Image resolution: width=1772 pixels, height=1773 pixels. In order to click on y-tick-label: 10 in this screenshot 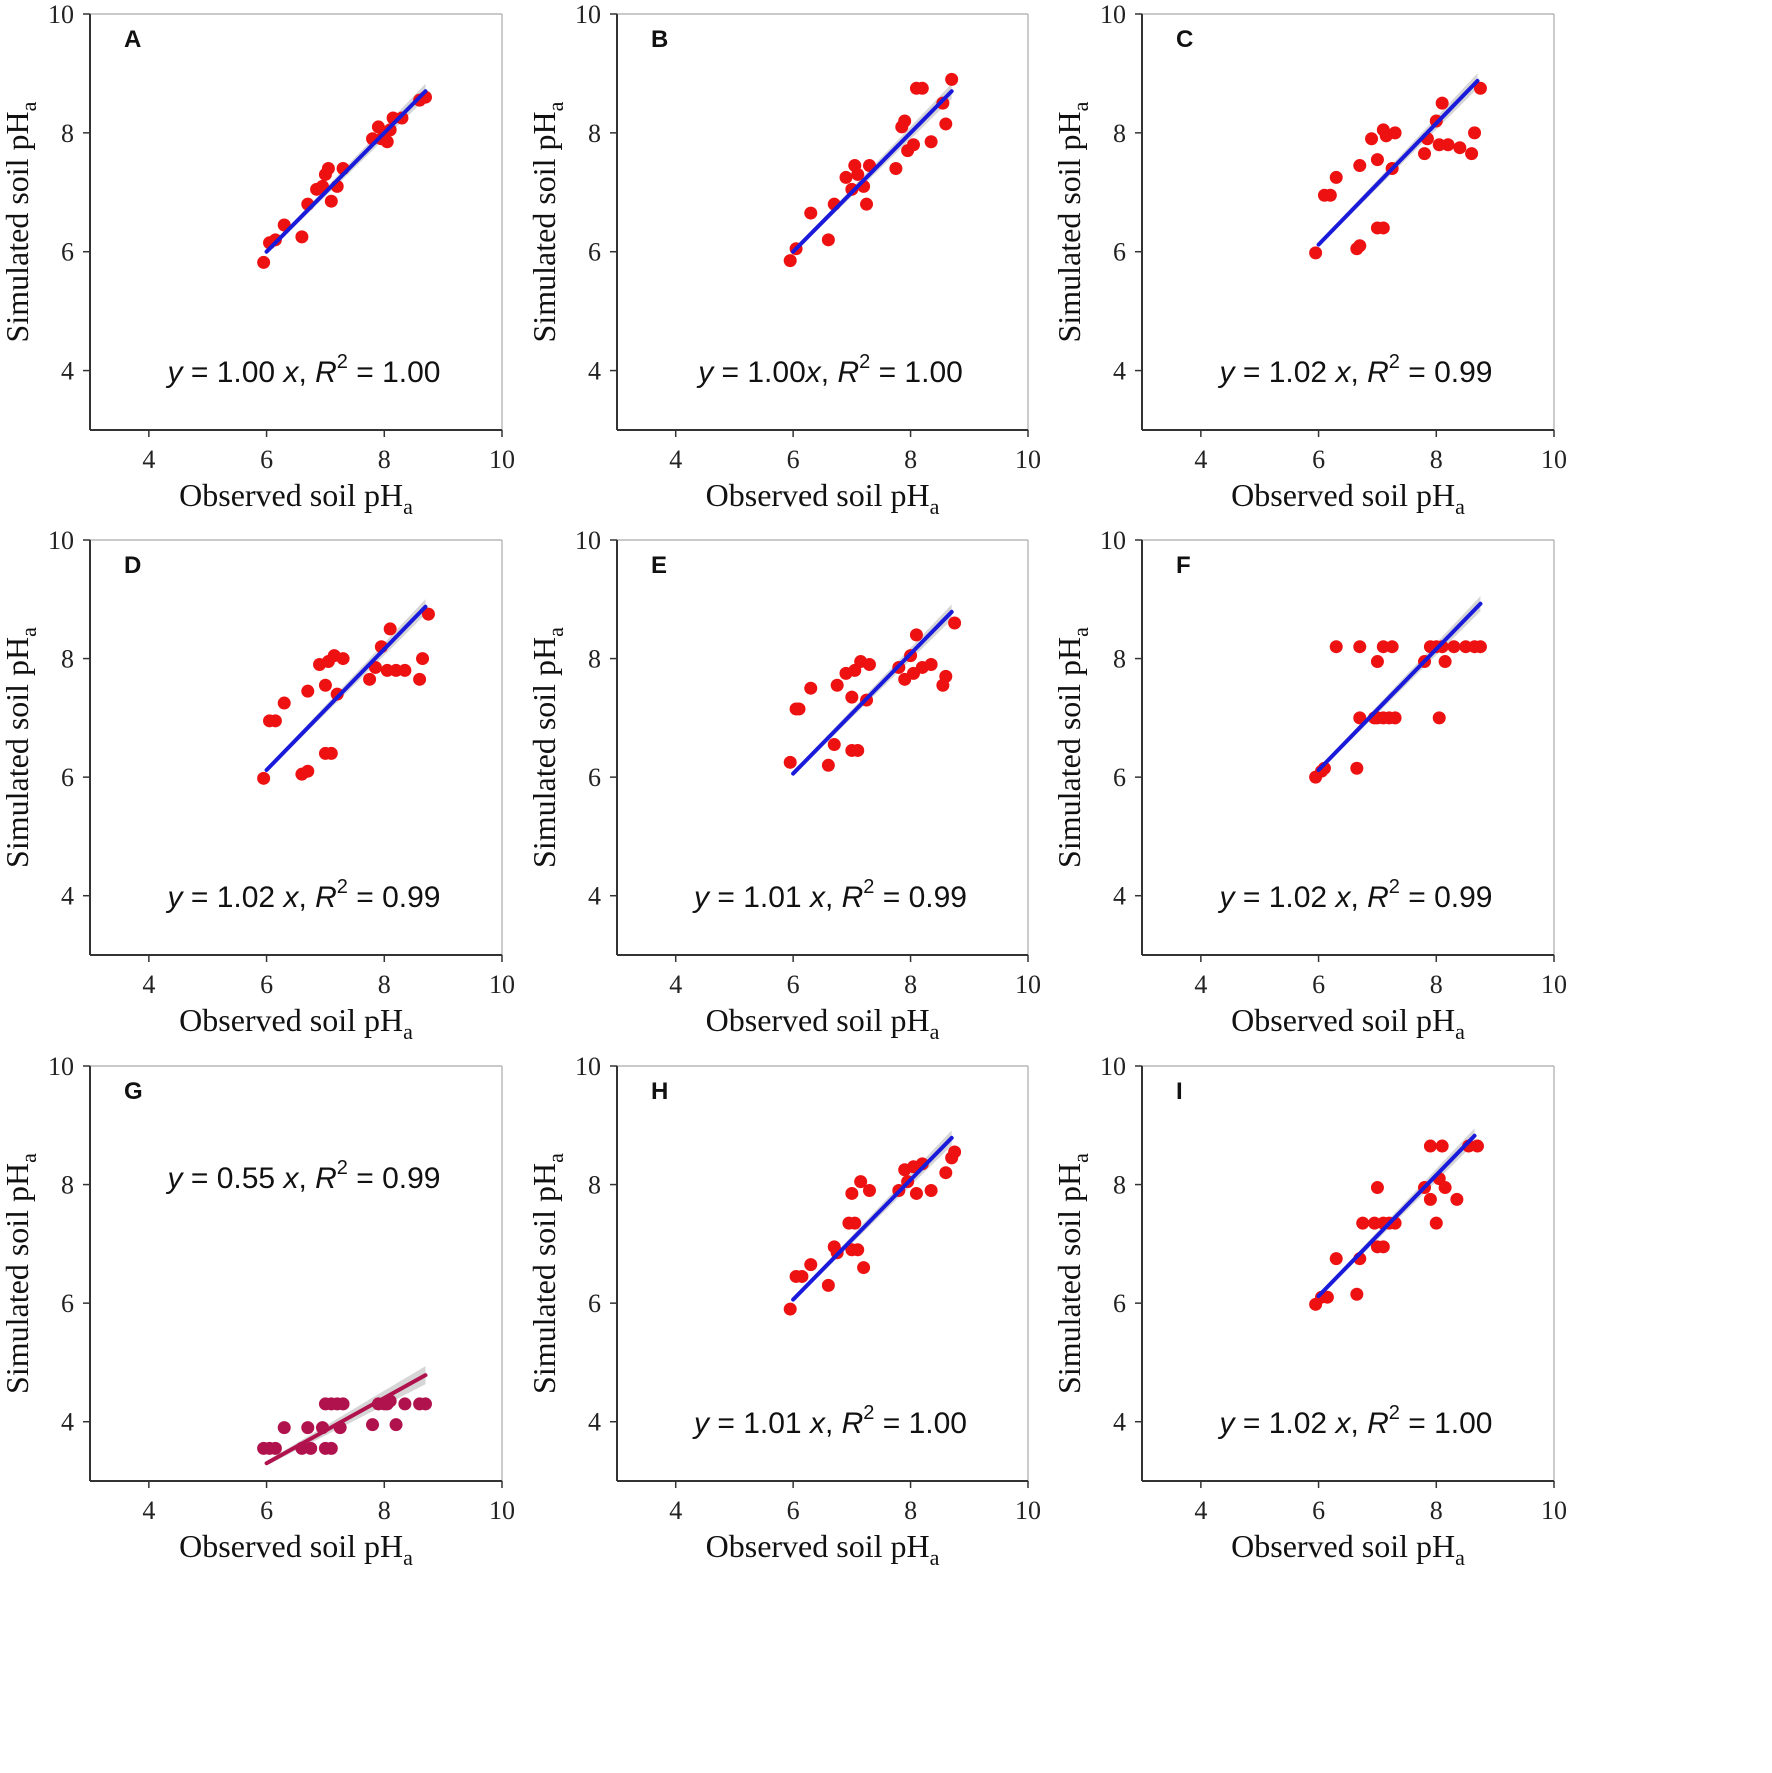, I will do `click(61, 540)`.